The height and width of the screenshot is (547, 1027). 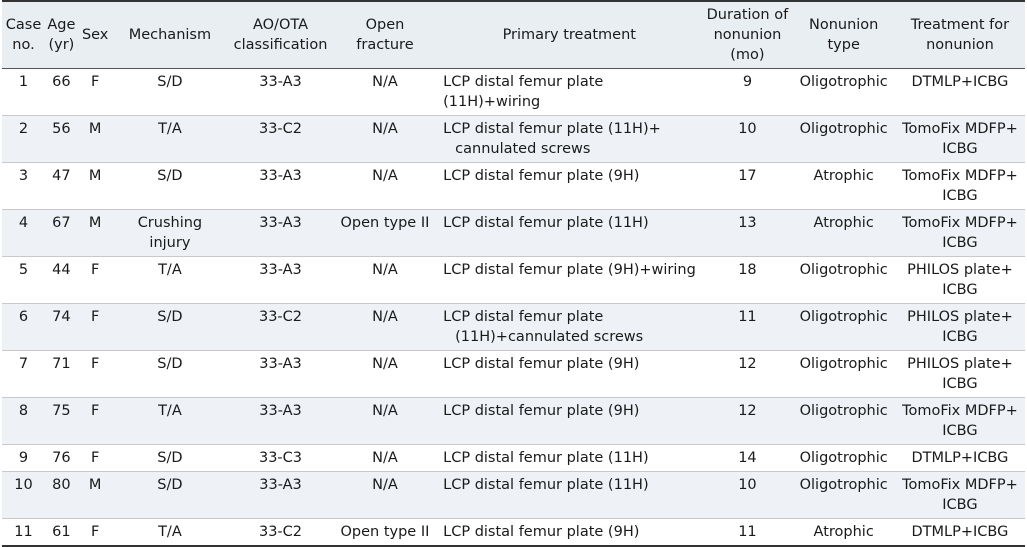 I want to click on cell-primary-treatment-line: LCP distal femur plate (11H)+, so click(x=552, y=129).